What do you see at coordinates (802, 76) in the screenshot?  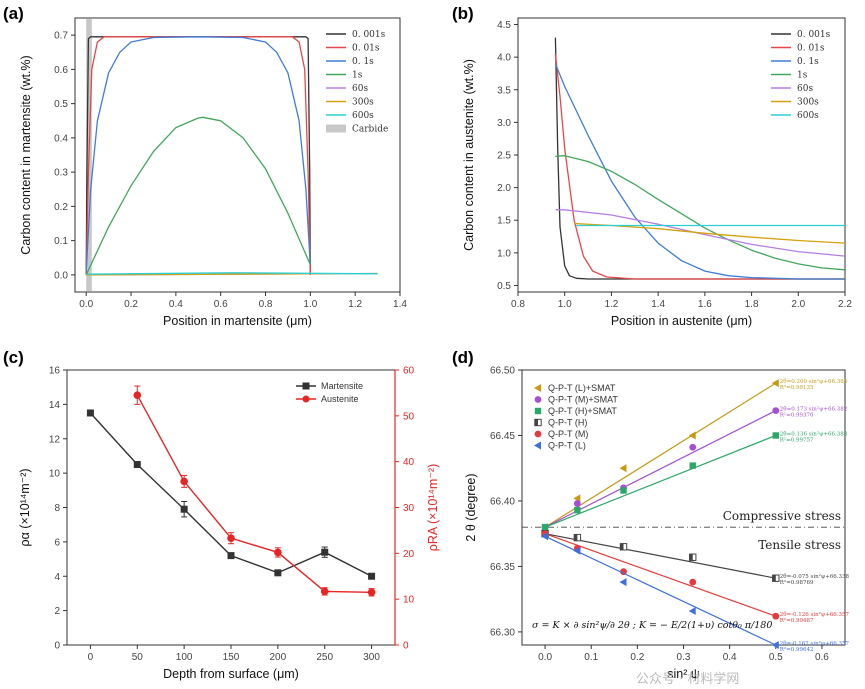 I see `legend-label: 1s` at bounding box center [802, 76].